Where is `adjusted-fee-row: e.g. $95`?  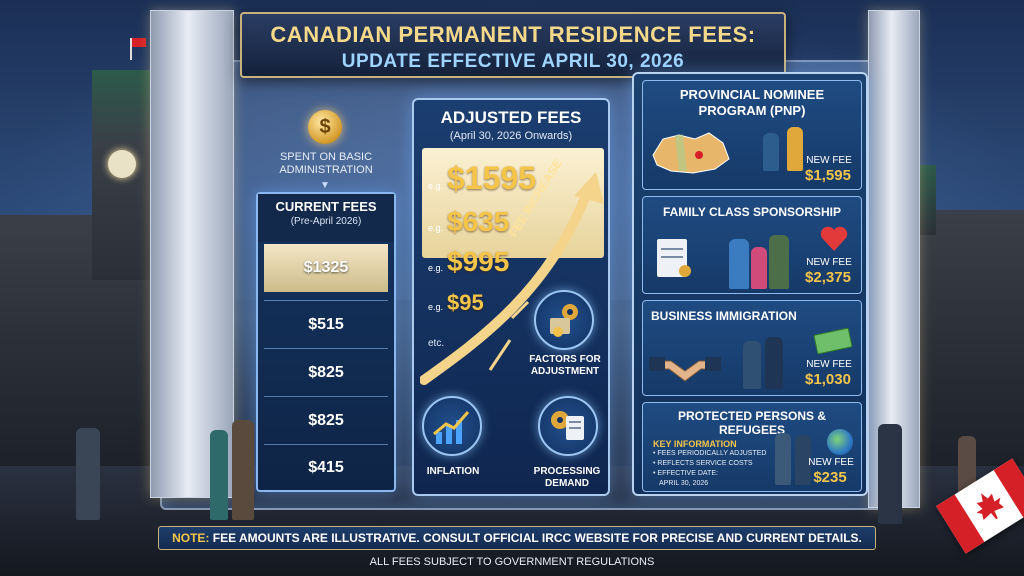
adjusted-fee-row: e.g. $95 is located at coordinates (456, 303).